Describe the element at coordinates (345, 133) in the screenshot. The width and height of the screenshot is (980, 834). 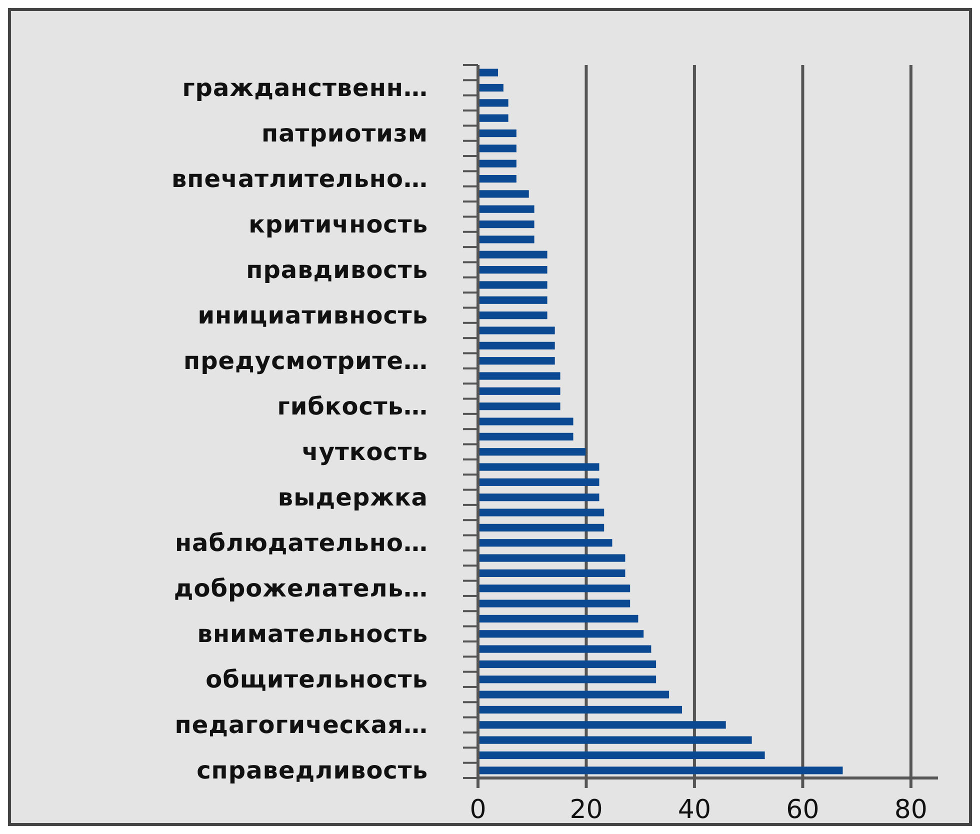
I see `y-tick-label: патриотизм` at that location.